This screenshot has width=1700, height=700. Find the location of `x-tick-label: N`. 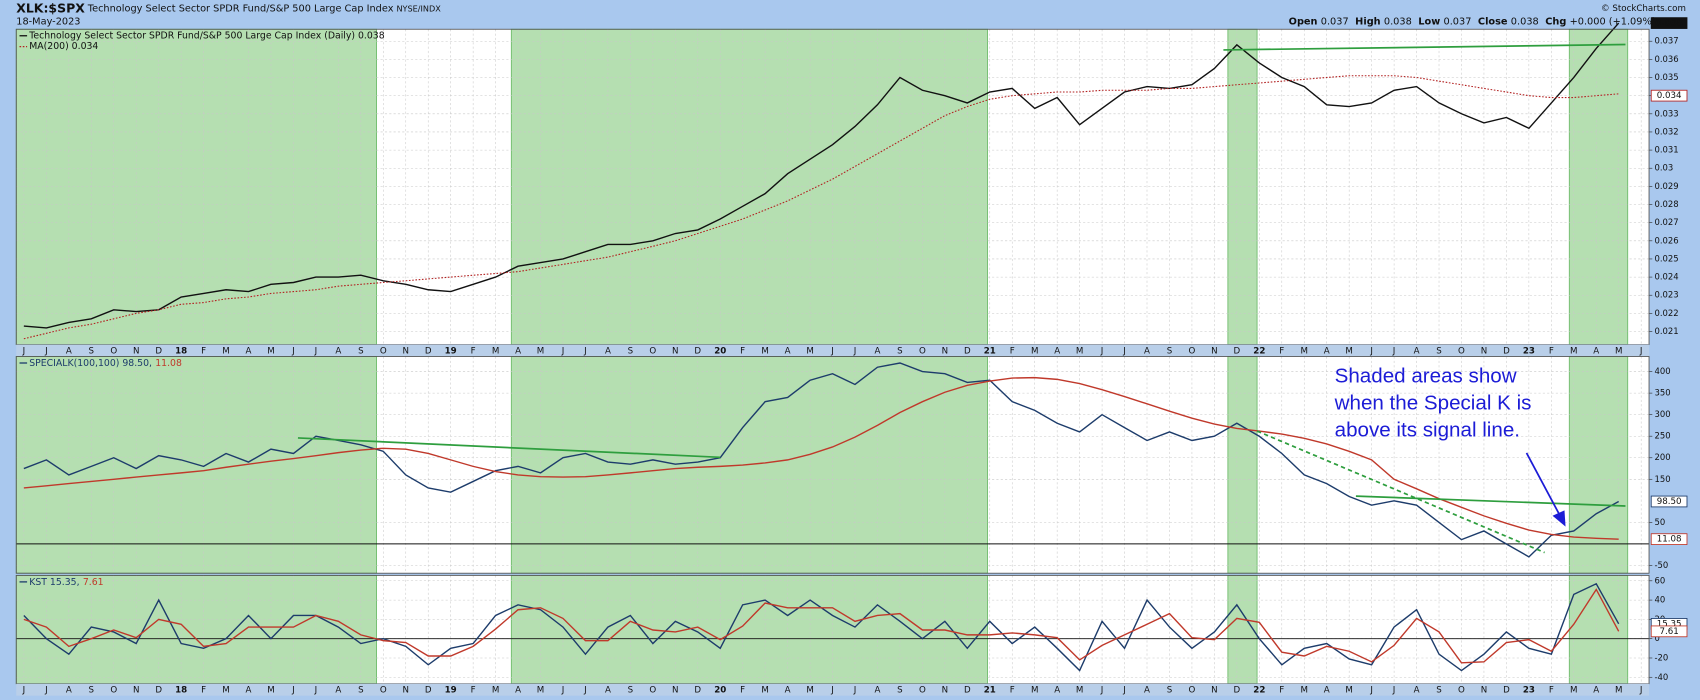

x-tick-label: N is located at coordinates (406, 691).